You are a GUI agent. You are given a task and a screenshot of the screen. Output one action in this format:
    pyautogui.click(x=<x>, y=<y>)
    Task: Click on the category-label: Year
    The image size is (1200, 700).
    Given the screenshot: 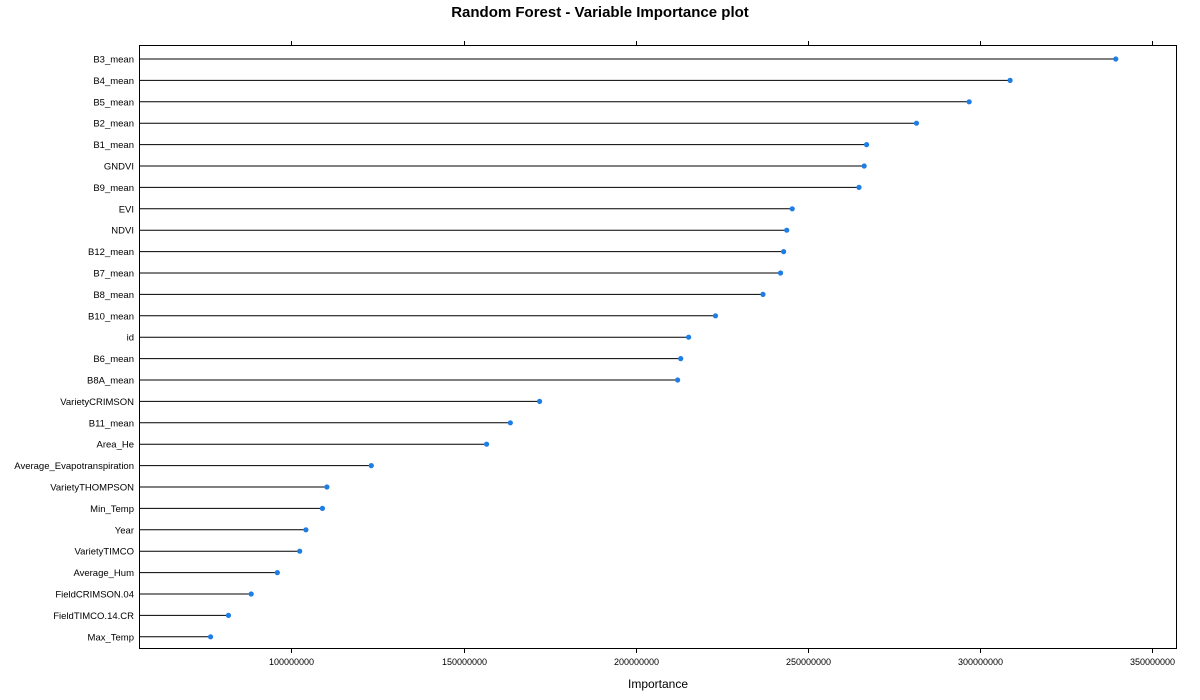 What is the action you would take?
    pyautogui.click(x=124, y=530)
    